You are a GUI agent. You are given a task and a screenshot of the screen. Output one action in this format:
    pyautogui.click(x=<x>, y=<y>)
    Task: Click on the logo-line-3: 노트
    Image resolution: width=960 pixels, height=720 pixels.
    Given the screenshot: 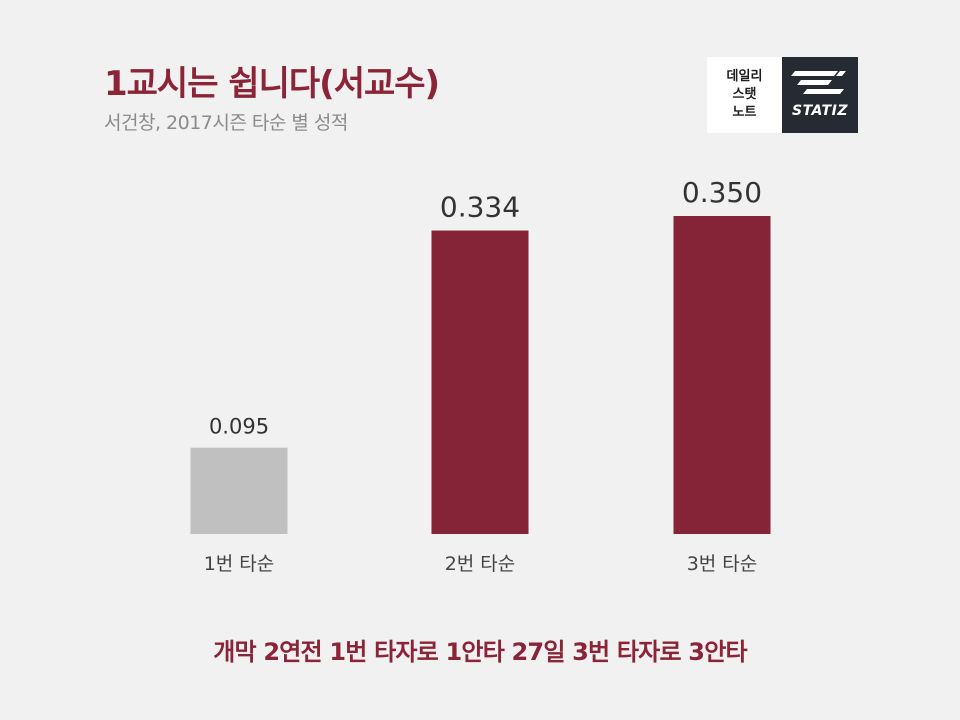 What is the action you would take?
    pyautogui.click(x=744, y=112)
    